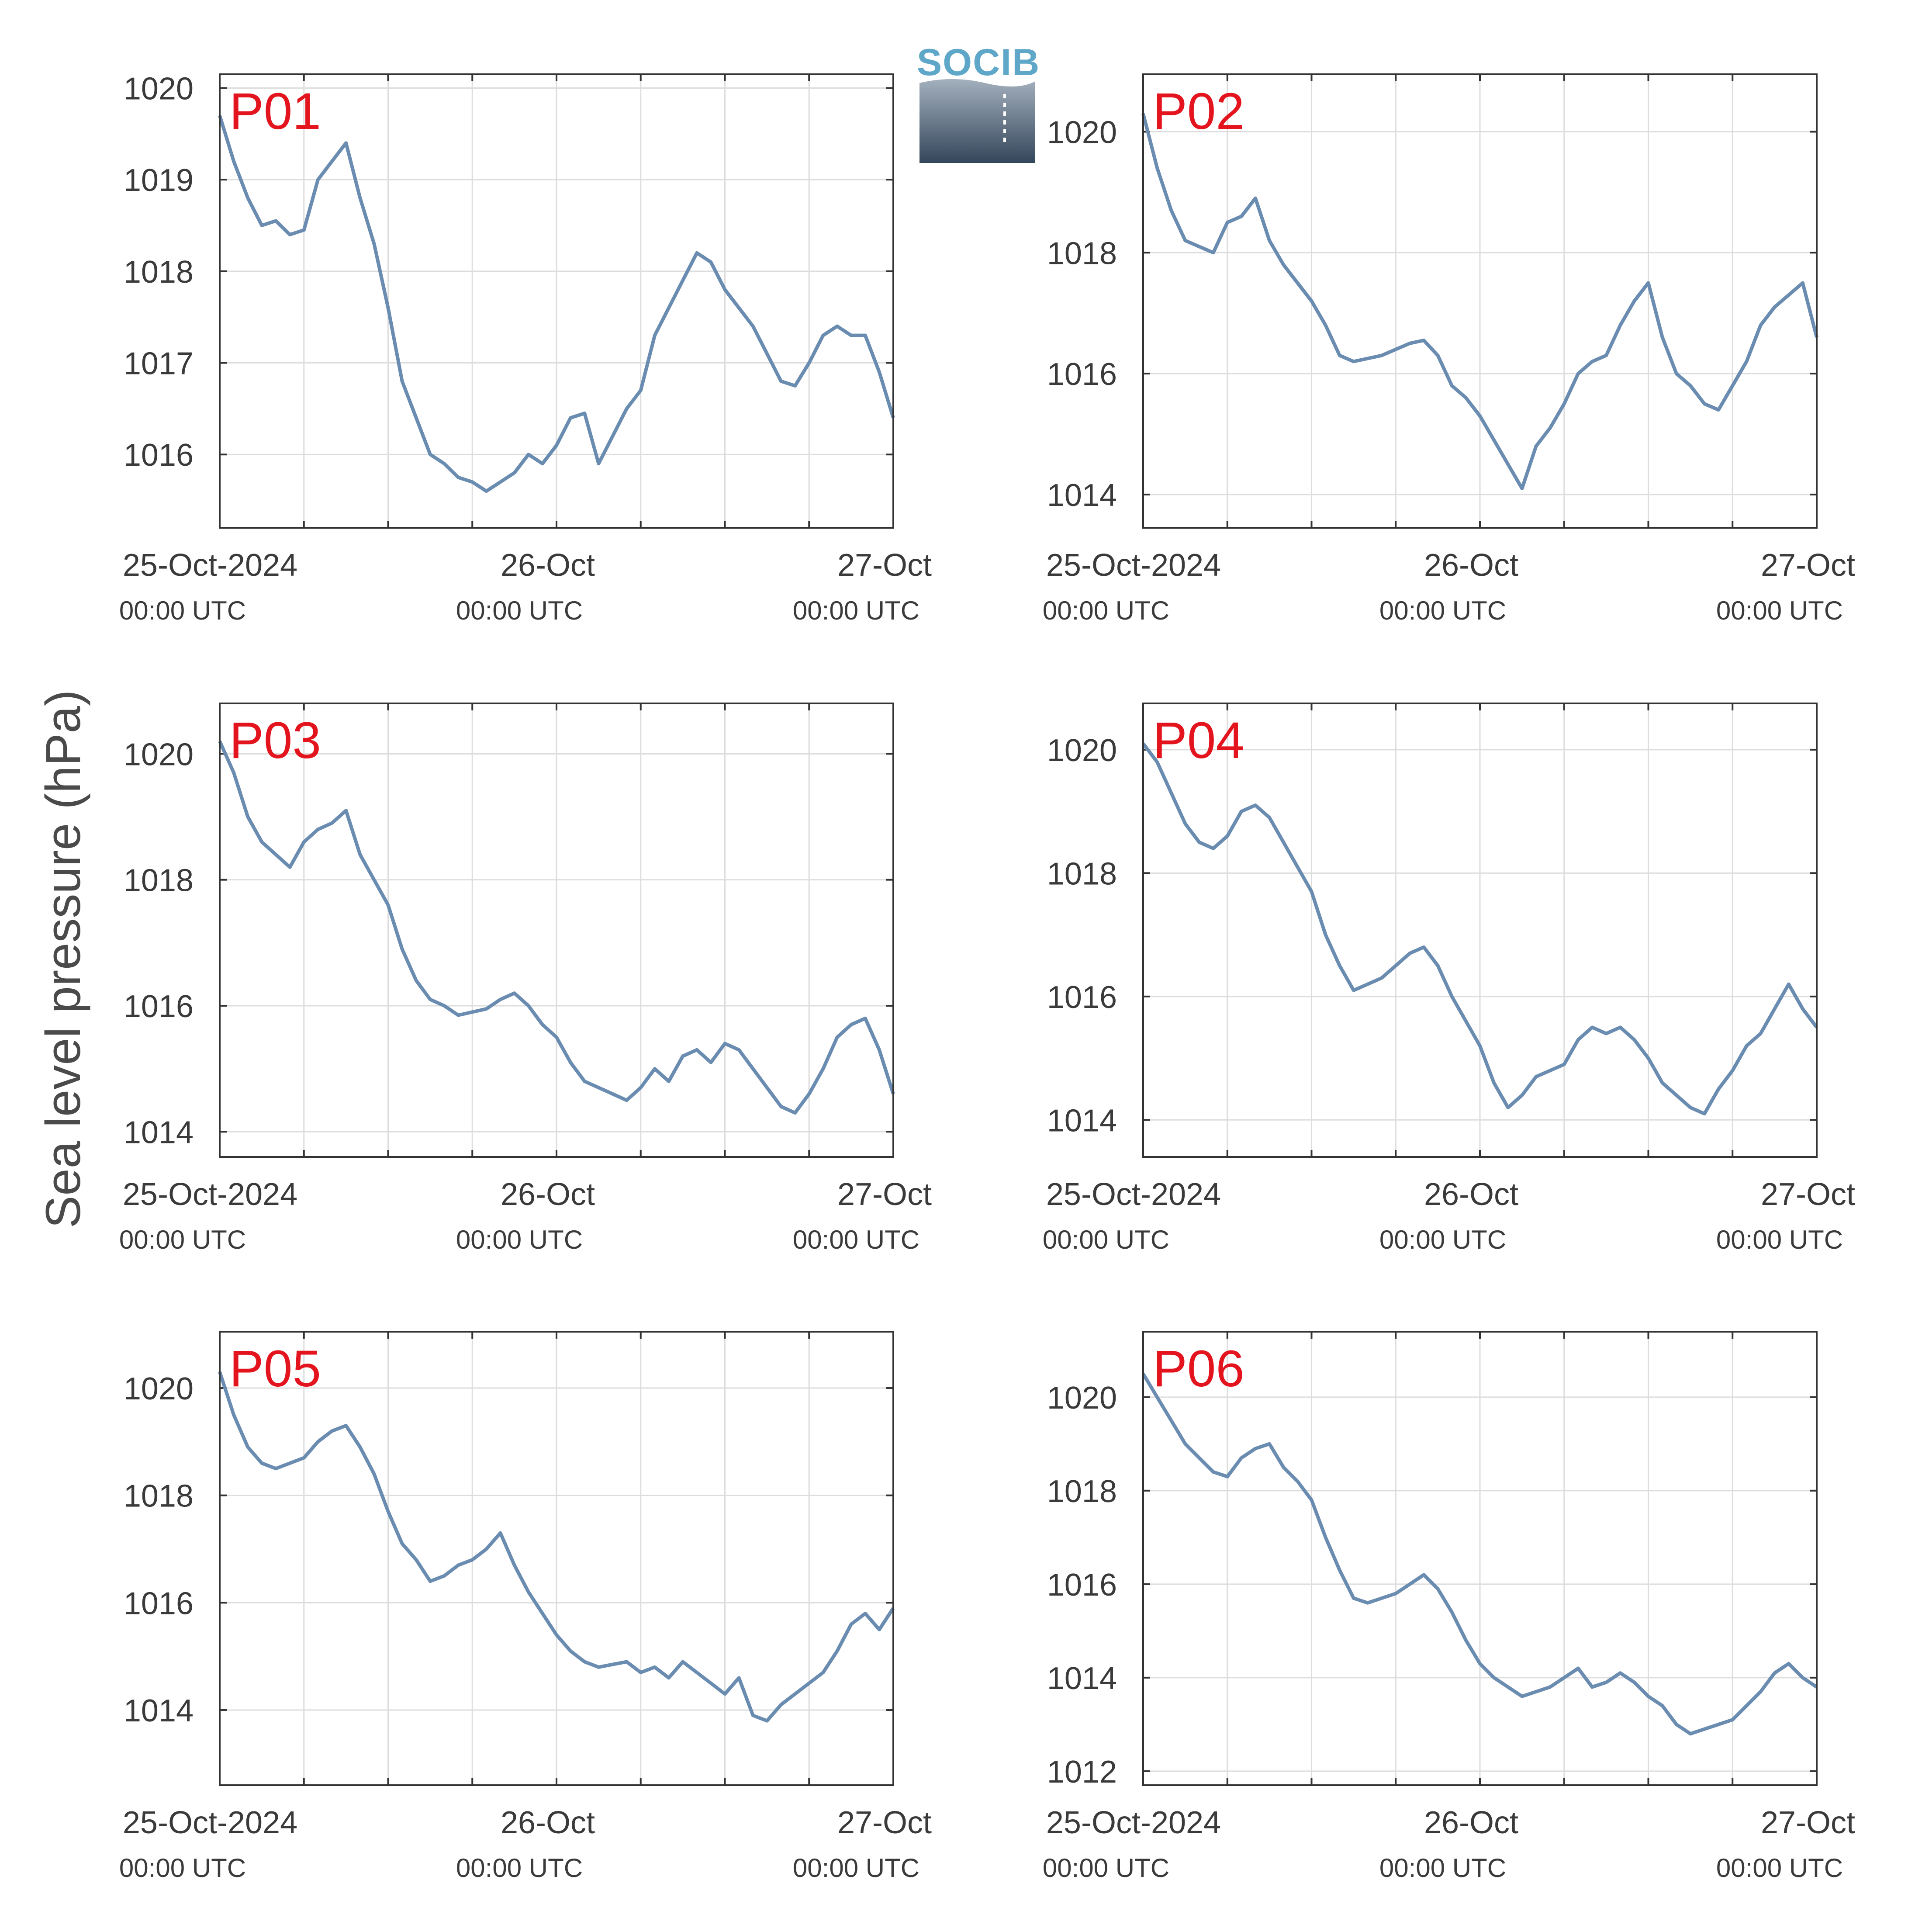  Describe the element at coordinates (1479, 1554) in the screenshot. I see `series-line-p06` at that location.